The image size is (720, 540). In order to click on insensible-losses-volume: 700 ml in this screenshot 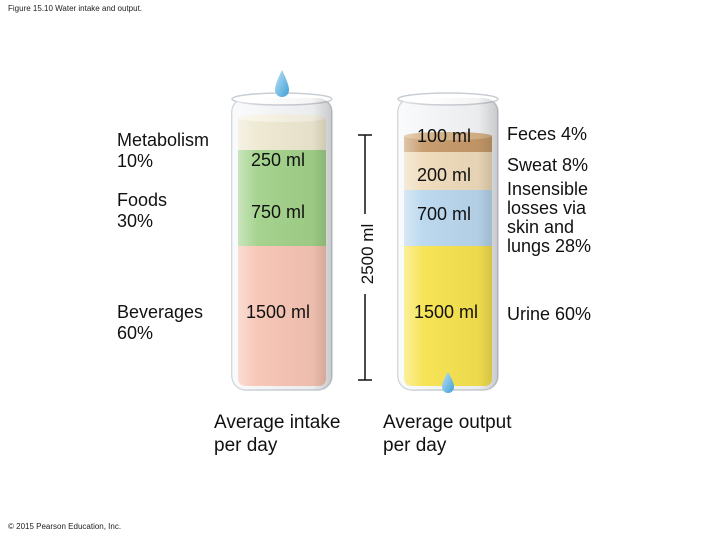, I will do `click(444, 214)`.